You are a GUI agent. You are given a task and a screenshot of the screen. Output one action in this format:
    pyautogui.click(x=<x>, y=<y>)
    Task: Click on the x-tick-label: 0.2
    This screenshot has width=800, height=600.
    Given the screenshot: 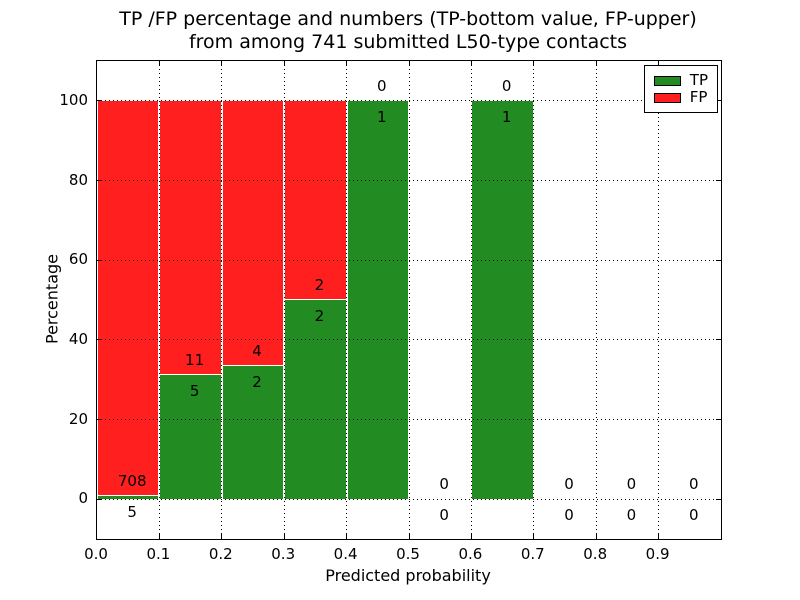 What is the action you would take?
    pyautogui.click(x=220, y=554)
    